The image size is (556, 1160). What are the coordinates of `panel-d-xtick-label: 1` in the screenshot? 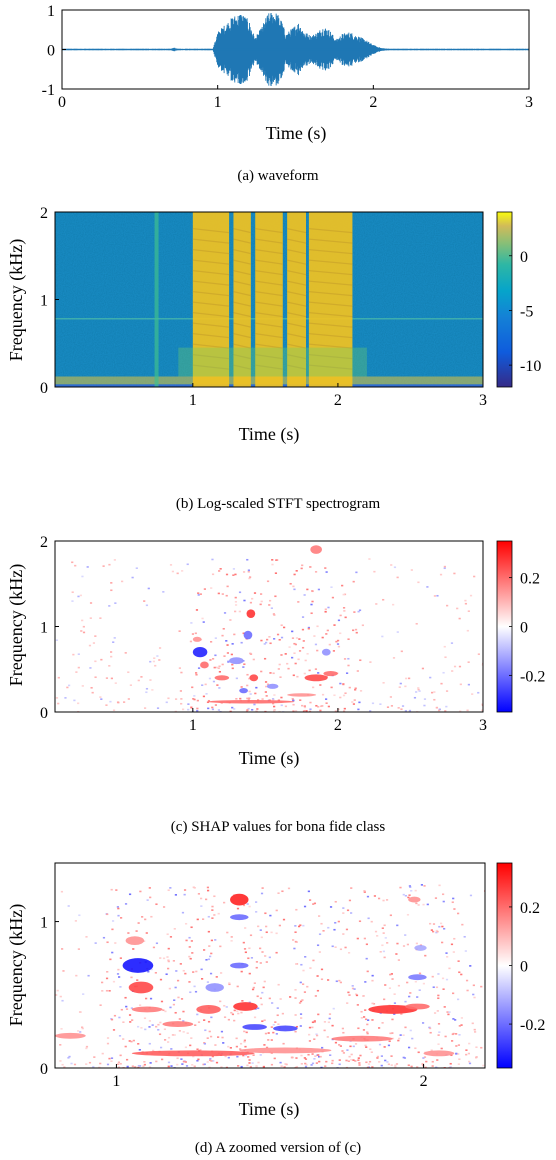 It's located at (116, 1081).